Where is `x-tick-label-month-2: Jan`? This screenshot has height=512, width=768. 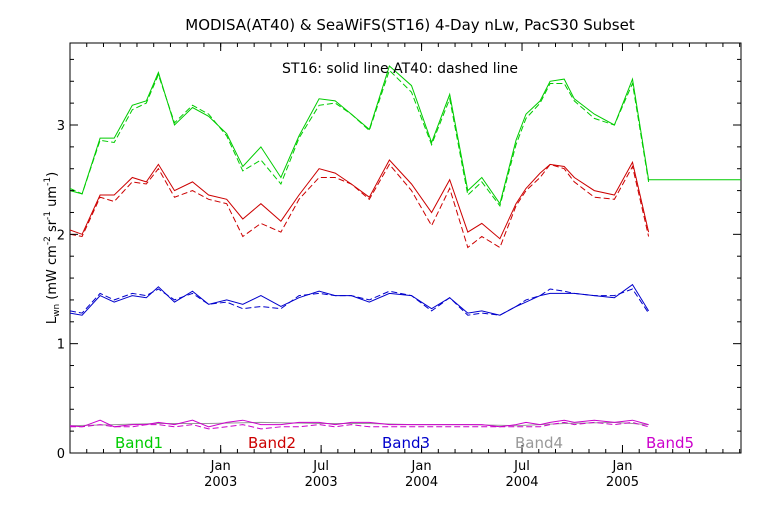 x-tick-label-month-2: Jan is located at coordinates (421, 466).